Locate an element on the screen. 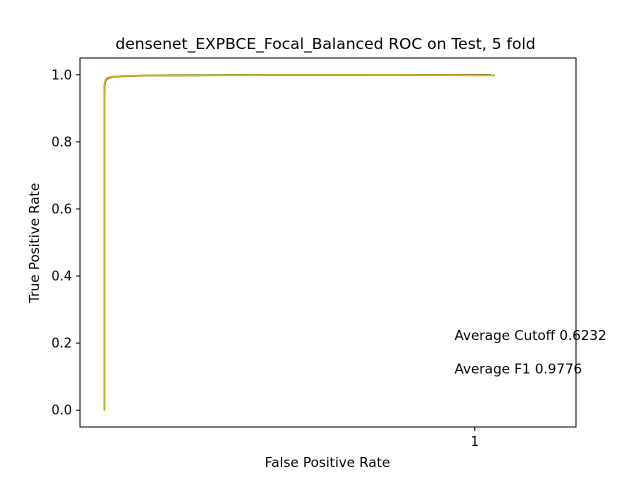  y-axis-label: True Positive Rate is located at coordinates (35, 243).